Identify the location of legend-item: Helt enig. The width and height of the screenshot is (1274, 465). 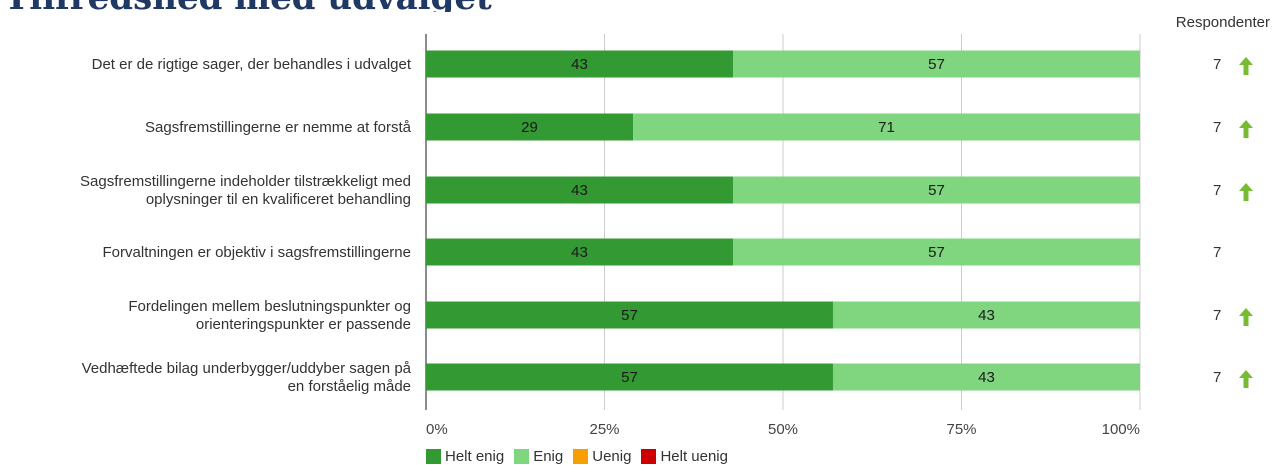
(465, 456).